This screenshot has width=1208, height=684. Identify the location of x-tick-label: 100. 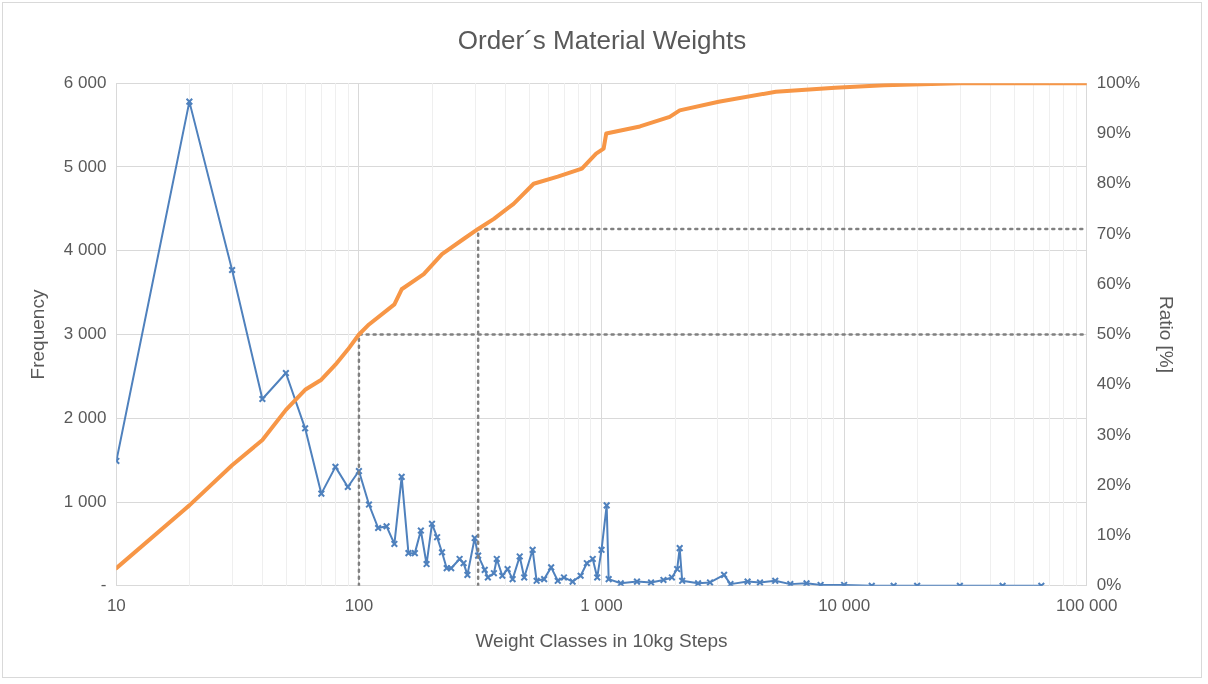
(359, 605).